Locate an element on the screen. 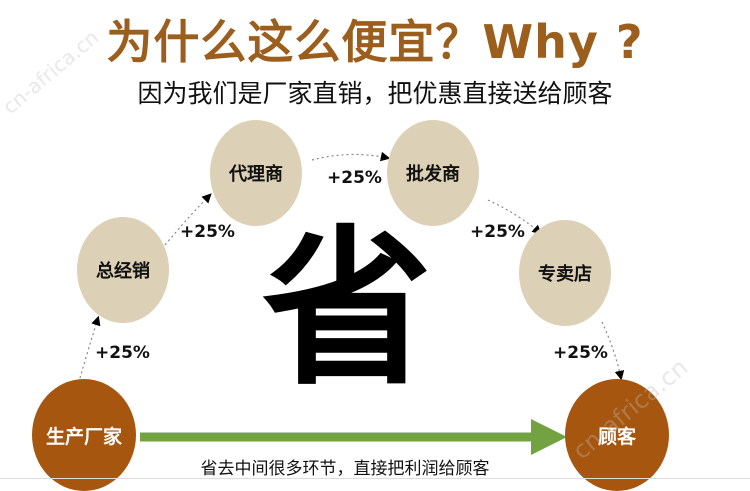  node-label: 顾客 is located at coordinates (616, 436).